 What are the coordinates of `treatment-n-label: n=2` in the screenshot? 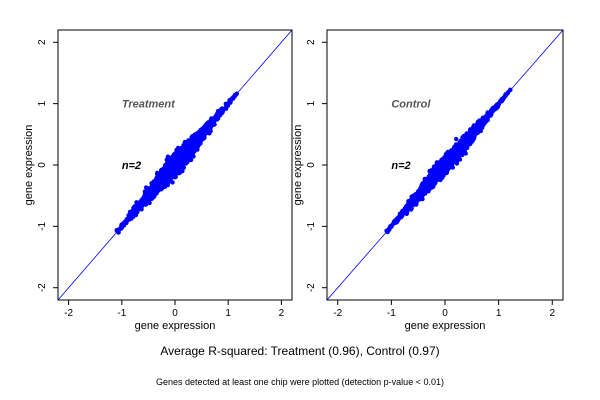 It's located at (131, 166).